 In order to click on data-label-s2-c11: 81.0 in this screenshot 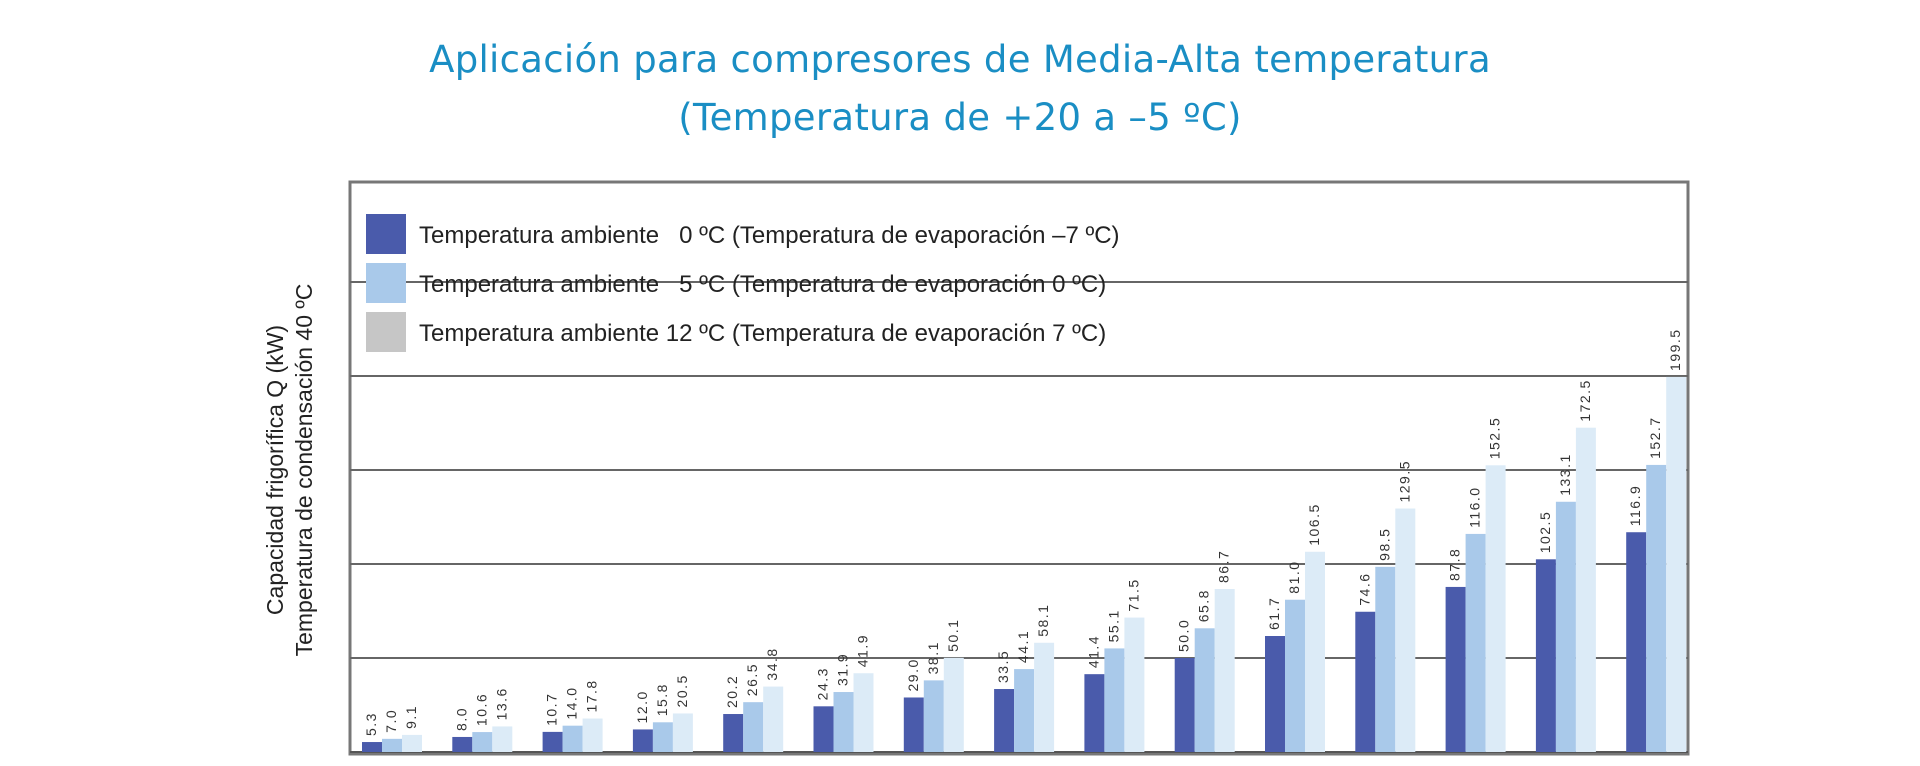, I will do `click(1294, 576)`.